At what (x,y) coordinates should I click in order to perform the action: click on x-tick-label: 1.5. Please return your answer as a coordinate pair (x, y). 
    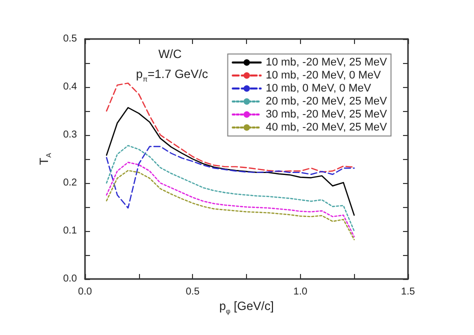
    Looking at the image, I should click on (408, 292).